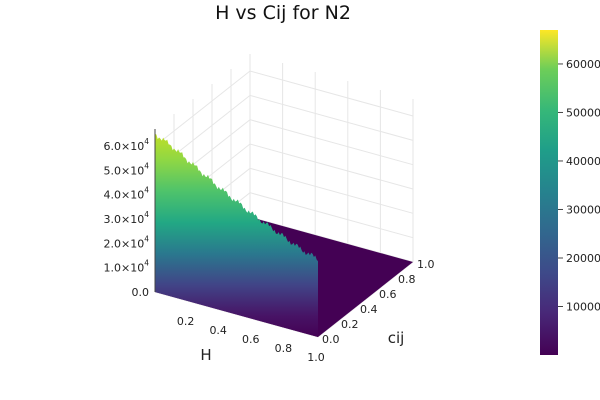 Image resolution: width=600 pixels, height=400 pixels. Describe the element at coordinates (283, 13) in the screenshot. I see `chart-title: H vs Cij for N2` at that location.